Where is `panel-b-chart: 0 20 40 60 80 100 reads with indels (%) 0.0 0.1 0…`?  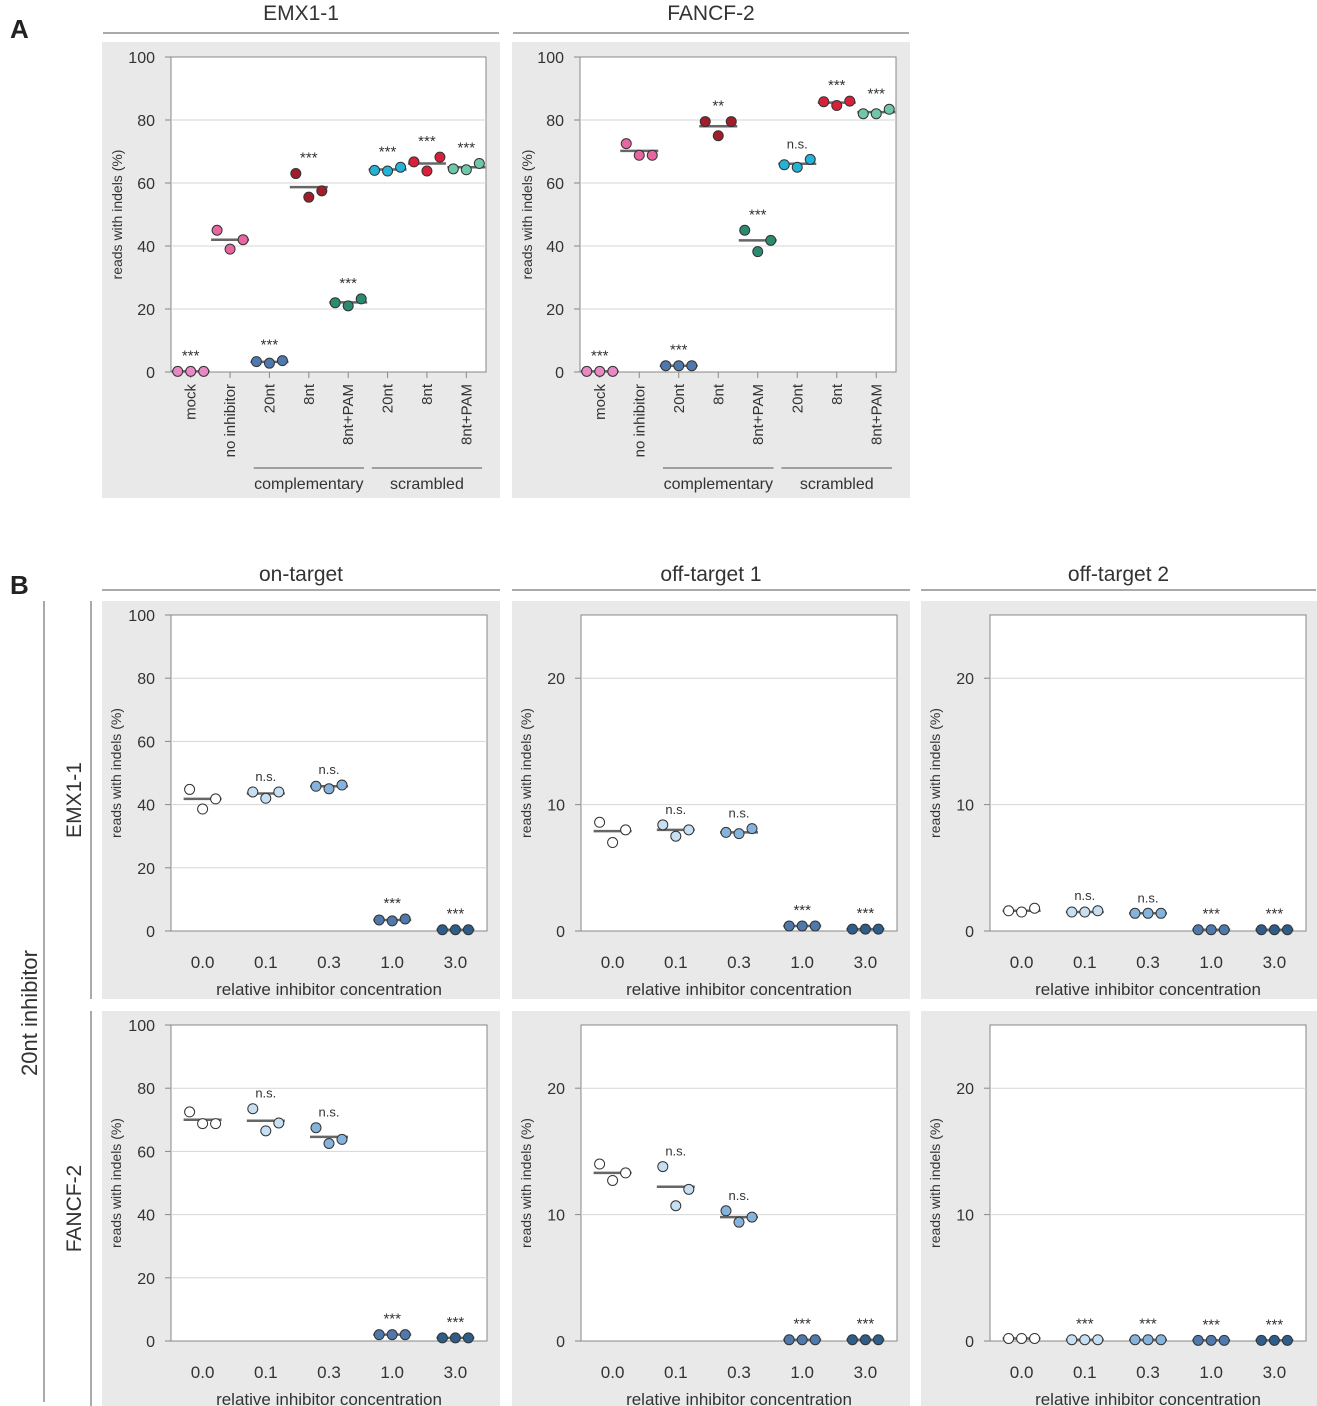 panel-b-chart: 0 20 40 60 80 100 reads with indels (%) 0.0 0.1 0… is located at coordinates (301, 800).